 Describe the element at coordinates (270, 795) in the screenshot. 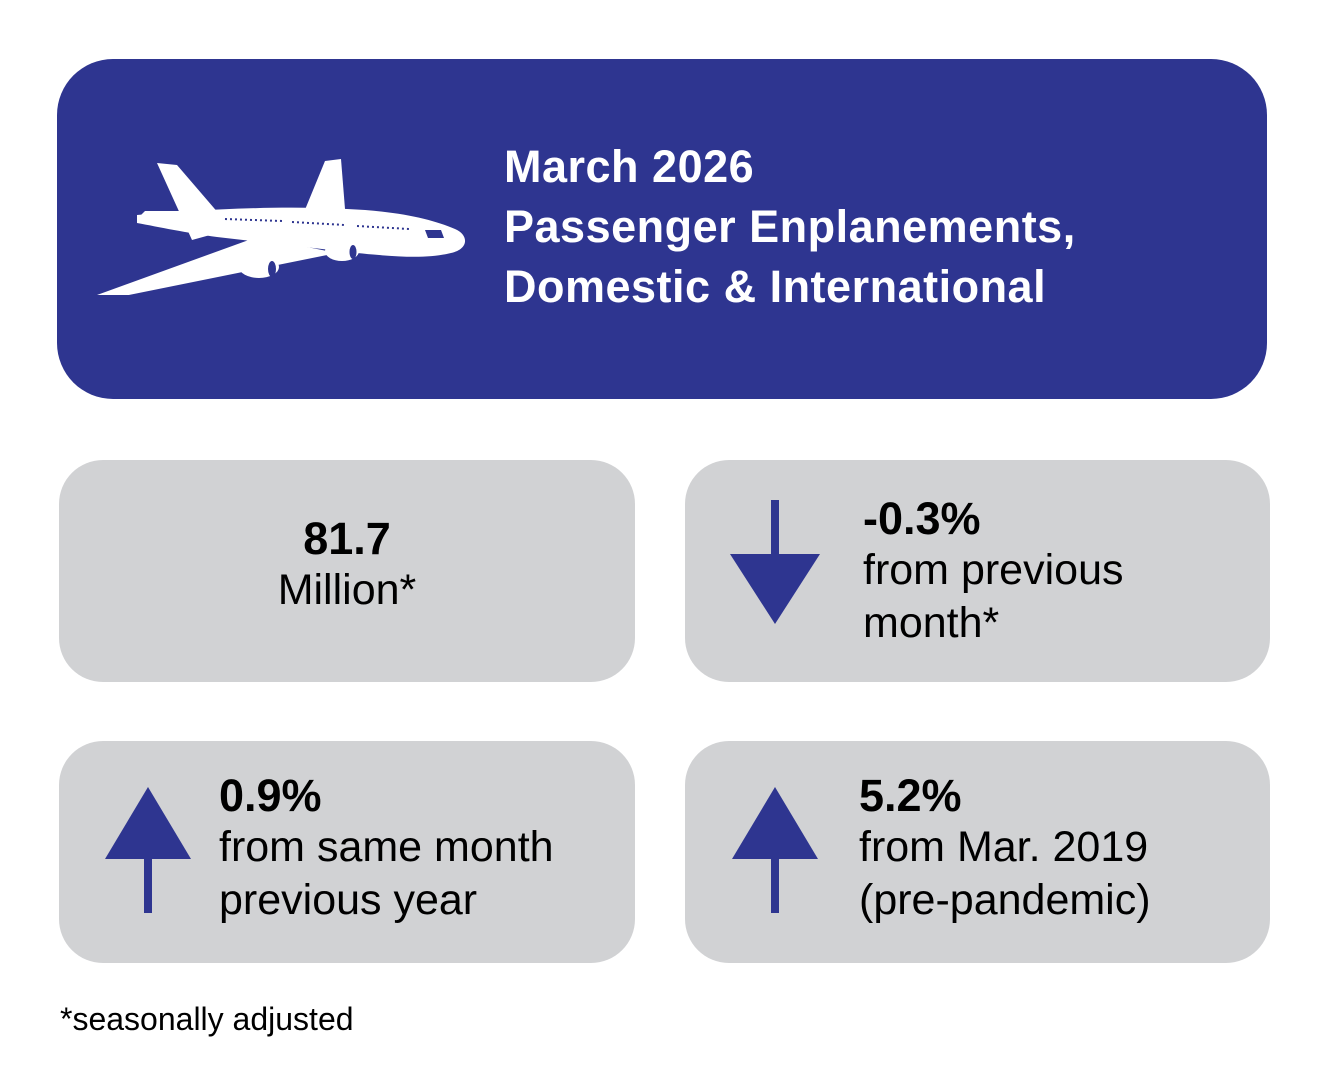

I see `yearly-value: 0.9%` at that location.